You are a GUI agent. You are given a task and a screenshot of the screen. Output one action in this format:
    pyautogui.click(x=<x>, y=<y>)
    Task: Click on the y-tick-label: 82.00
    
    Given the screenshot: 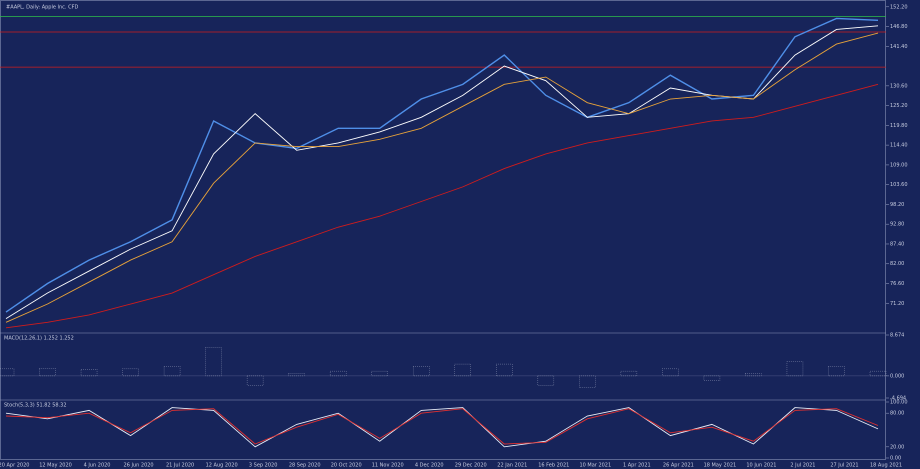 What is the action you would take?
    pyautogui.click(x=897, y=264)
    